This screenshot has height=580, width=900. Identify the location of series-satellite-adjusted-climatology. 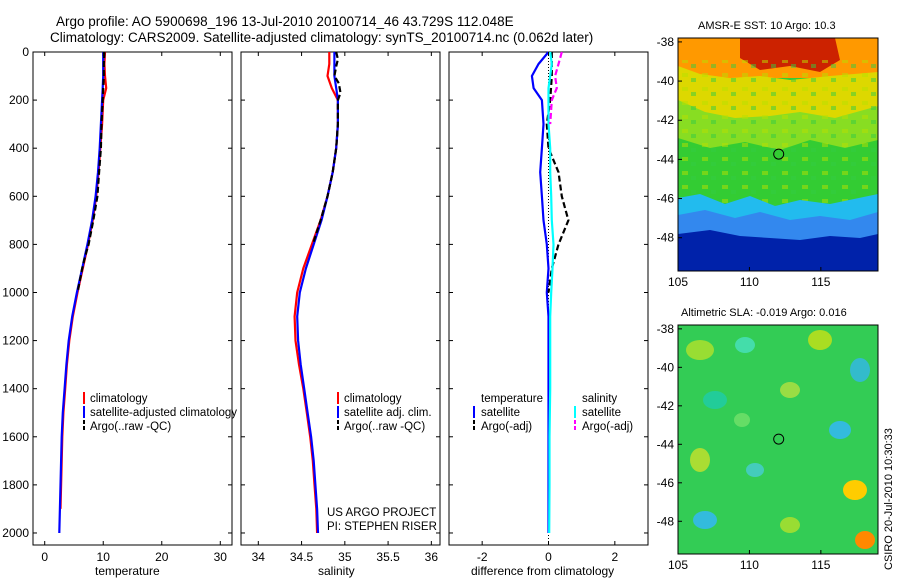
(81, 293).